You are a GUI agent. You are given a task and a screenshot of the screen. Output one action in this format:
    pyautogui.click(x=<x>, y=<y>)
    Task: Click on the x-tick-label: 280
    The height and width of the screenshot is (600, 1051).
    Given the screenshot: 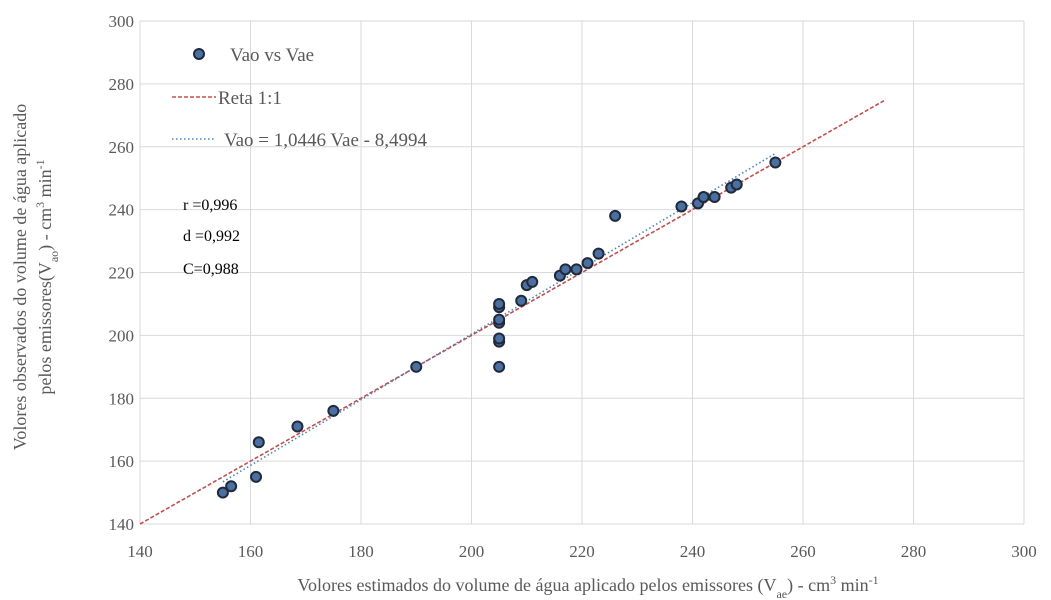 What is the action you would take?
    pyautogui.click(x=914, y=551)
    